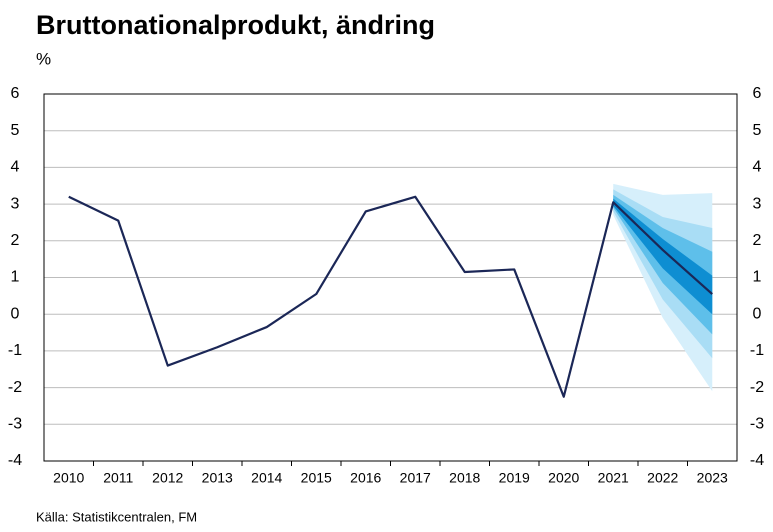  What do you see at coordinates (43, 58) in the screenshot?
I see `y-axis-label: %` at bounding box center [43, 58].